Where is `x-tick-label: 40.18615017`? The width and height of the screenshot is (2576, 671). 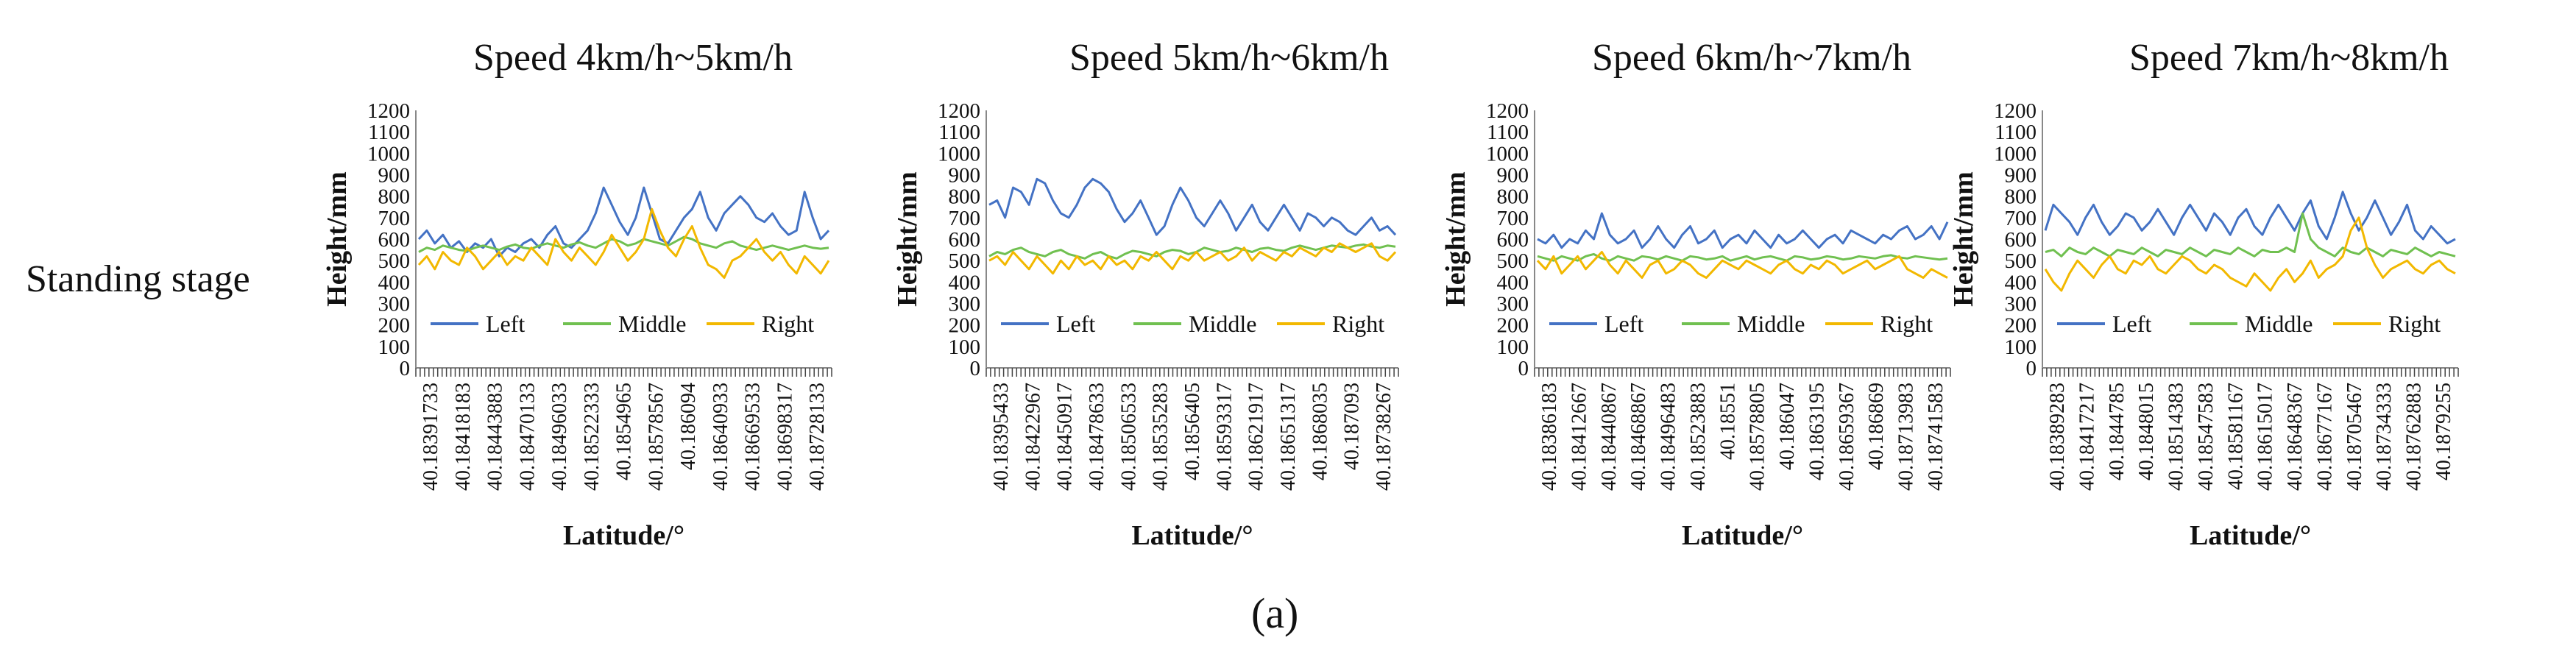 x-tick-label: 40.18615017 is located at coordinates (2265, 437).